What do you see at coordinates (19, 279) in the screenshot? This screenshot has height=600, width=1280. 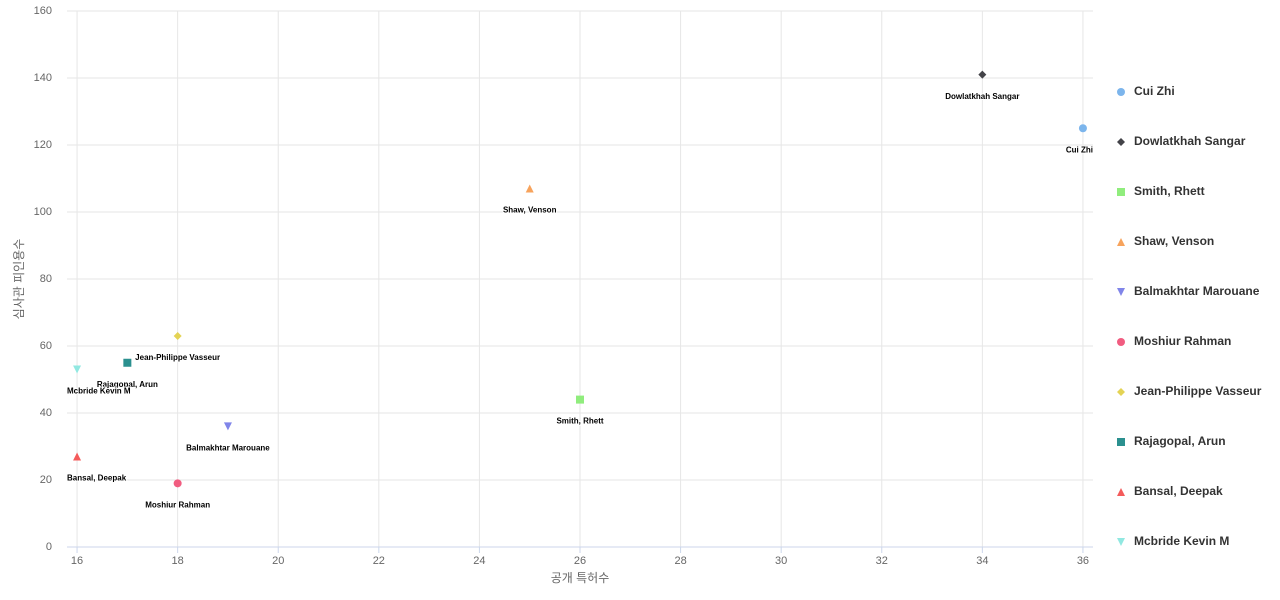 I see `y-axis-title: 심사관 피인용수` at bounding box center [19, 279].